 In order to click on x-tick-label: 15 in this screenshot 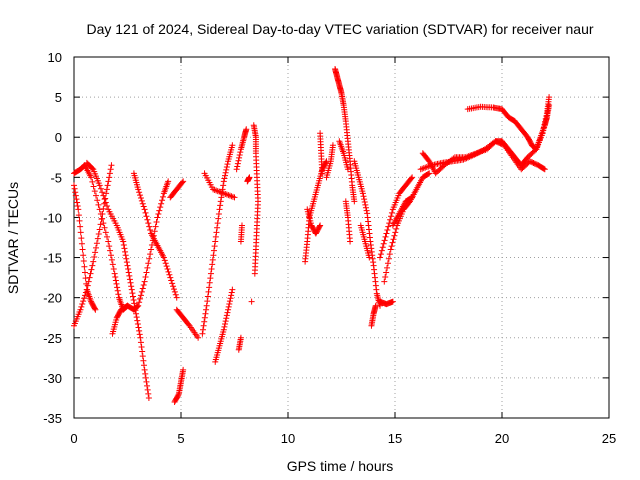, I will do `click(395, 438)`.